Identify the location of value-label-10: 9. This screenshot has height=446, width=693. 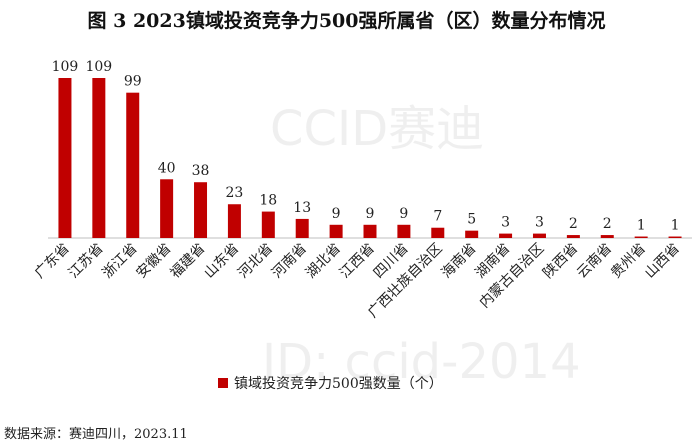
(403, 214).